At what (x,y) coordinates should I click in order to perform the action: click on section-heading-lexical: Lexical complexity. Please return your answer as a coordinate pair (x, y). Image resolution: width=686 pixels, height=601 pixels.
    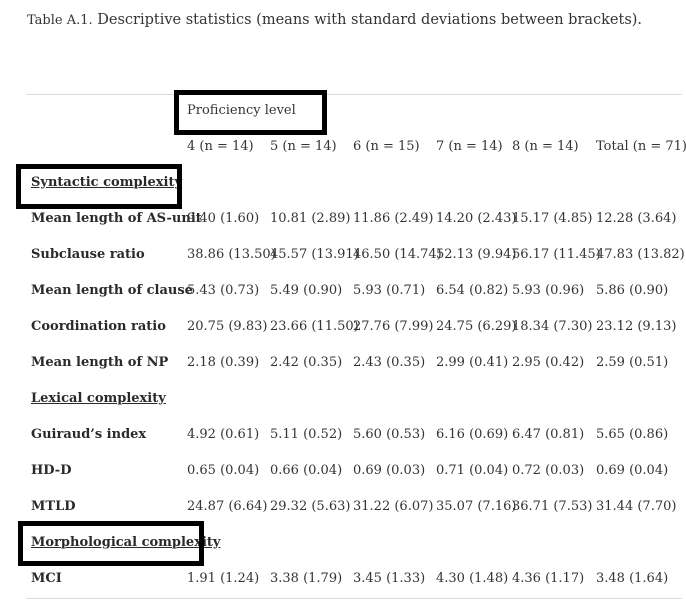
    Looking at the image, I should click on (98, 398).